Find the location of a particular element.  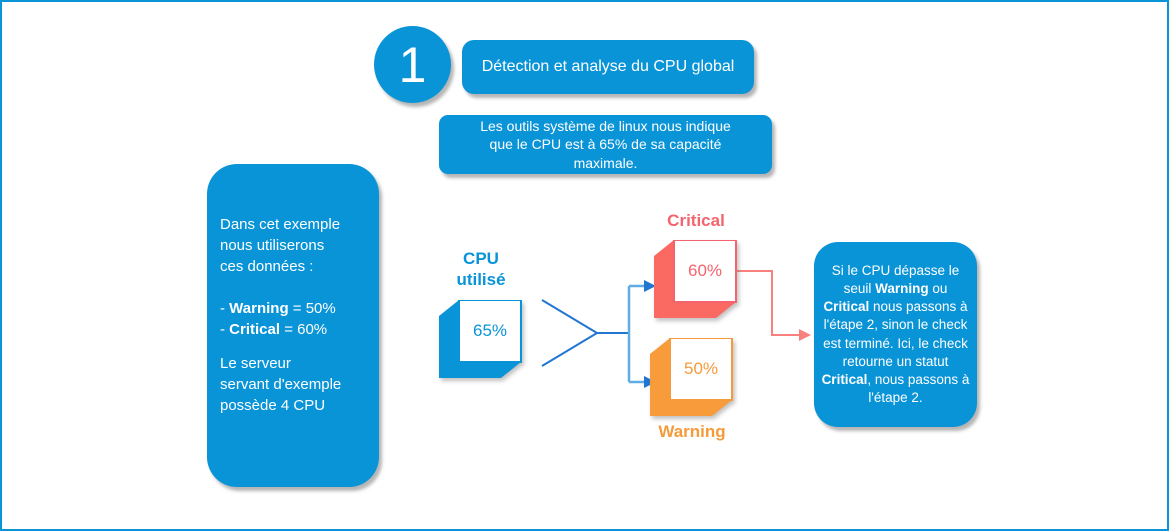

left-note-line: servant d'exemple is located at coordinates (281, 384).